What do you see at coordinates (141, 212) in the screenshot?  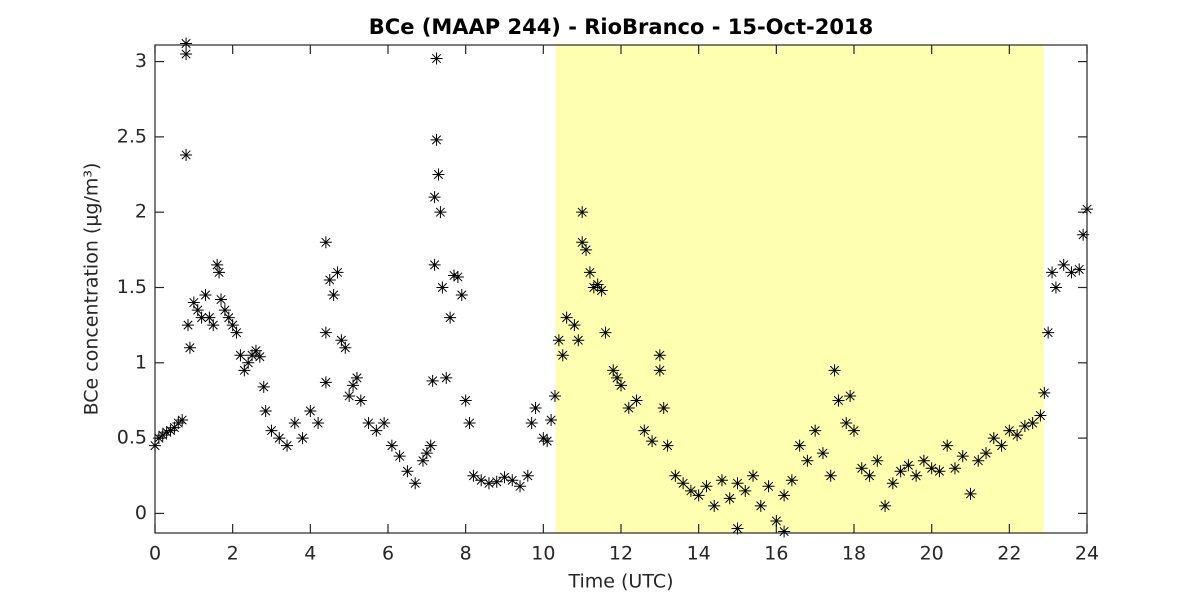 I see `y-tick-label: 2` at bounding box center [141, 212].